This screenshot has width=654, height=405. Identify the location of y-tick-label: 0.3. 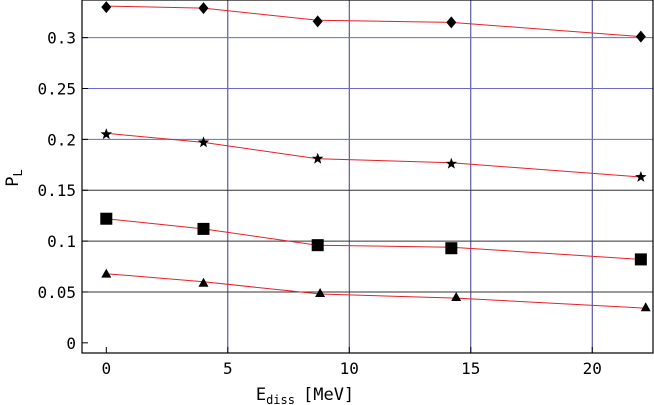
(61, 38).